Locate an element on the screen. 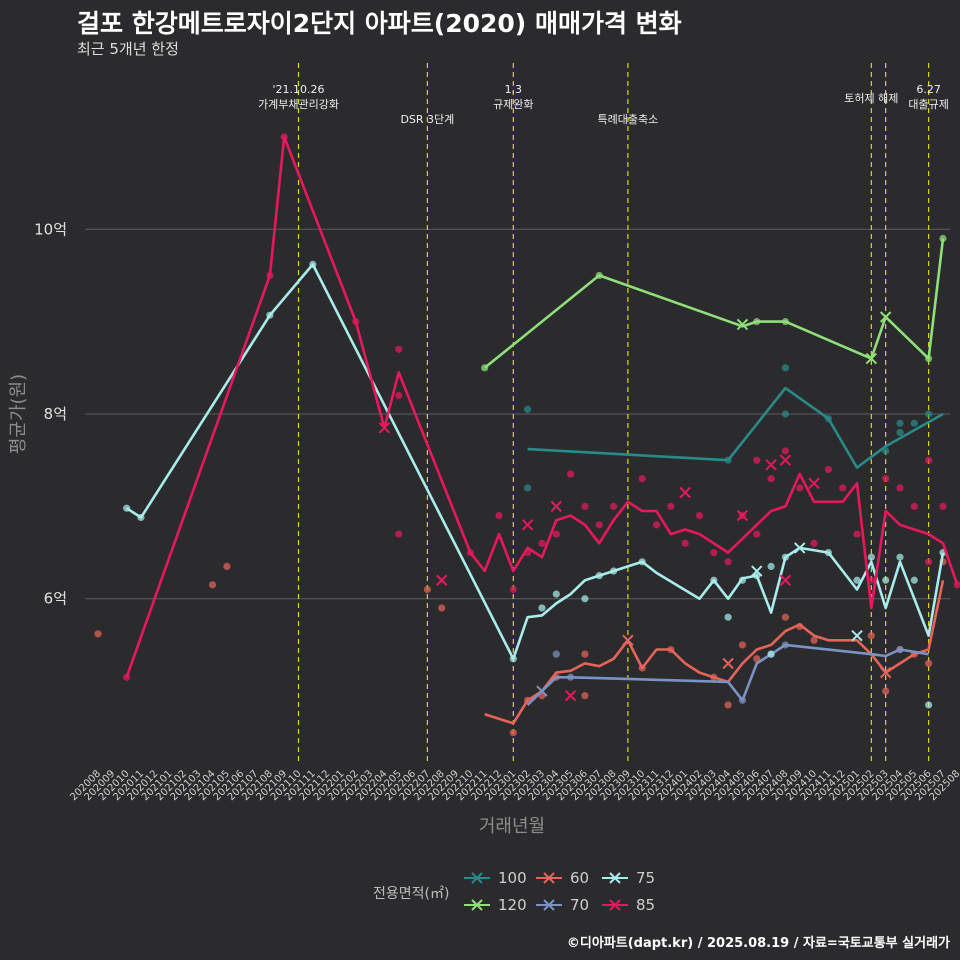  legend-item-85: 85 is located at coordinates (627, 905).